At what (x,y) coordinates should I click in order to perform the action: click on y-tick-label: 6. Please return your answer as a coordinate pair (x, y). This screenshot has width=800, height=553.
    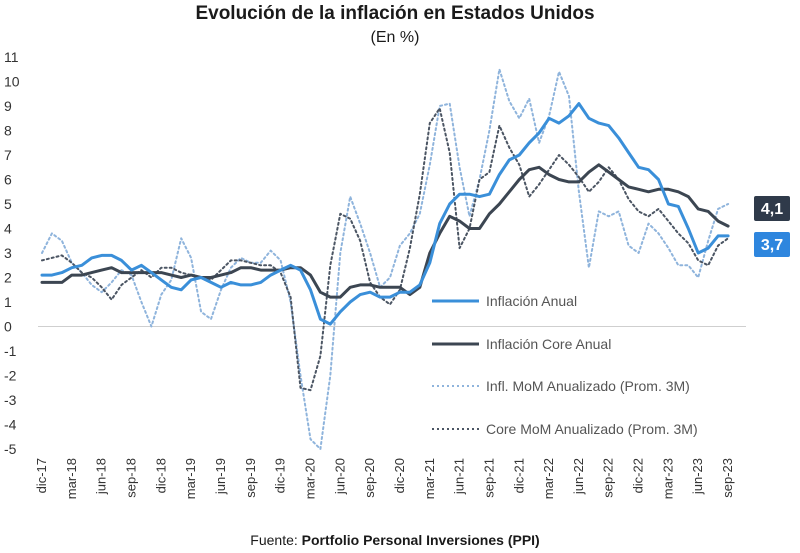
    Looking at the image, I should click on (8, 180).